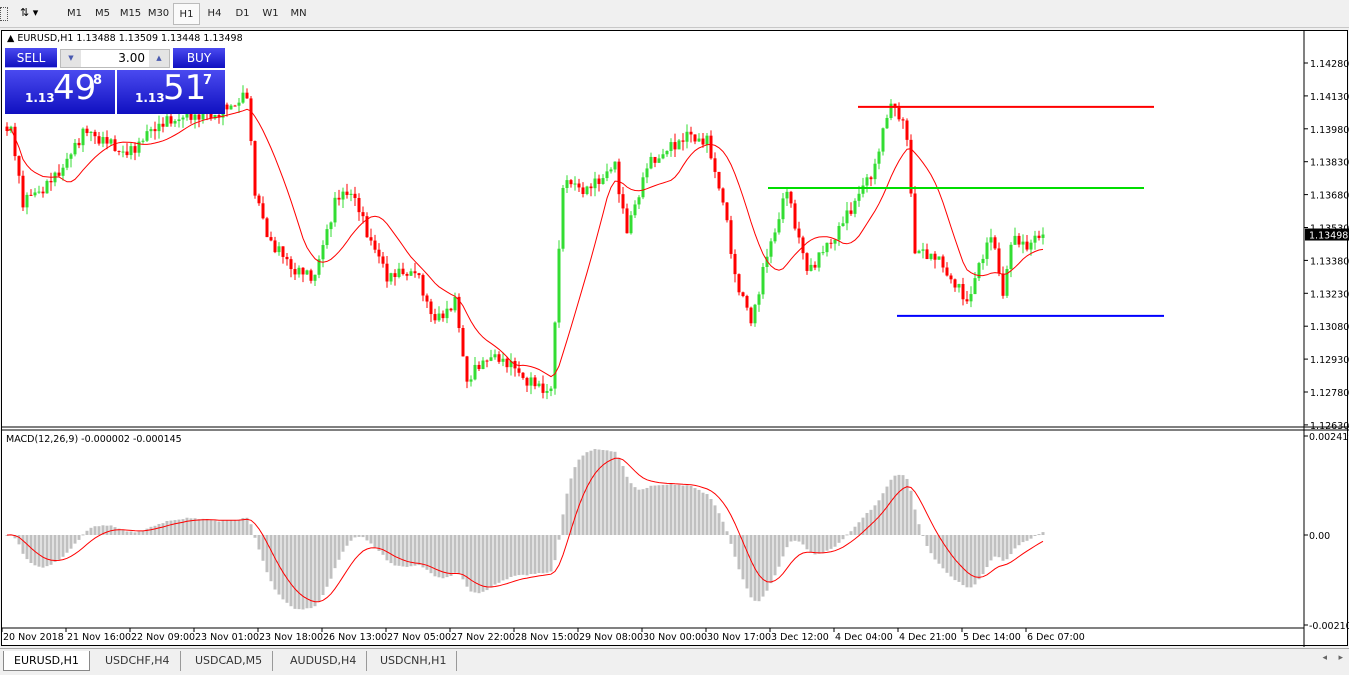 This screenshot has height=675, width=1349. I want to click on timeframe-w1: W1, so click(270, 13).